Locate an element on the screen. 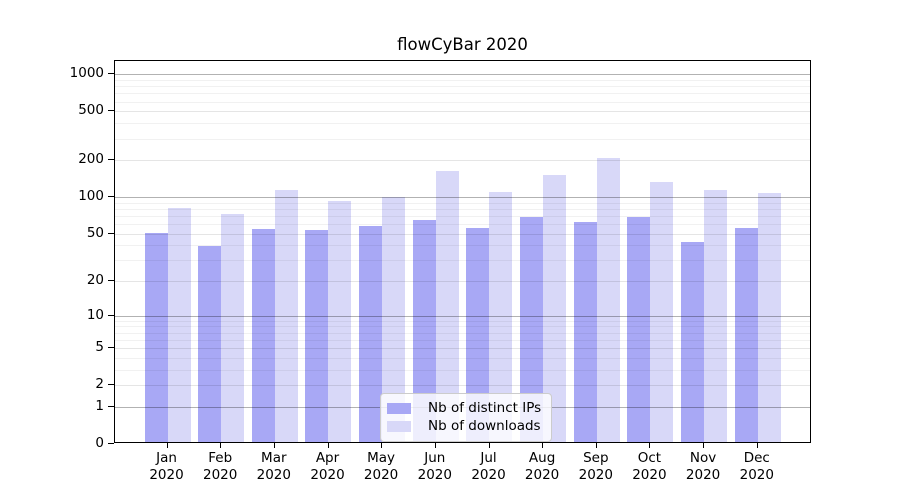  legend-entry-distinct-ips: Nb of distinct IPs is located at coordinates (464, 408).